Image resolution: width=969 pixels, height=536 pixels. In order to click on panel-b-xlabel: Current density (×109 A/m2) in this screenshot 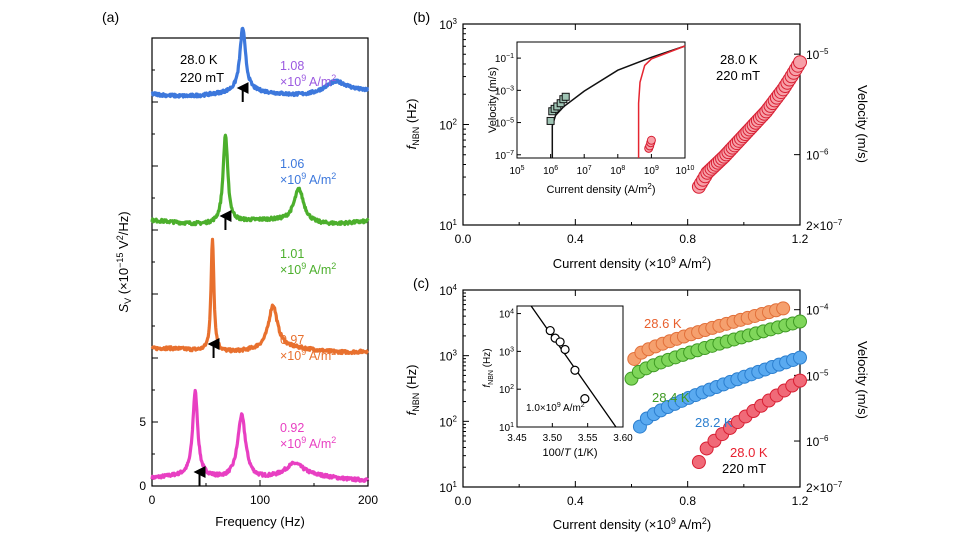, I will do `click(632, 263)`.